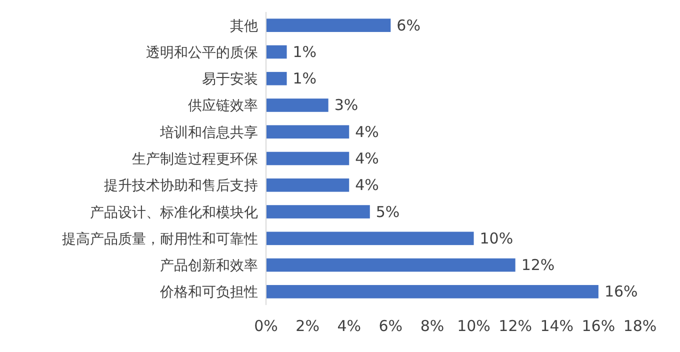  Describe the element at coordinates (640, 326) in the screenshot. I see `x-tick-label: 18%` at that location.